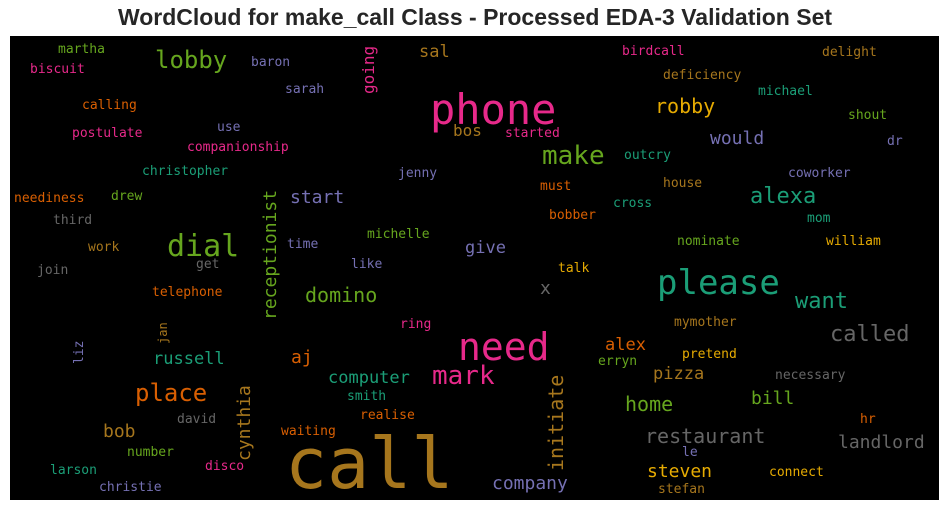 The height and width of the screenshot is (511, 950). Describe the element at coordinates (270, 62) in the screenshot. I see `word-baron: baron` at that location.